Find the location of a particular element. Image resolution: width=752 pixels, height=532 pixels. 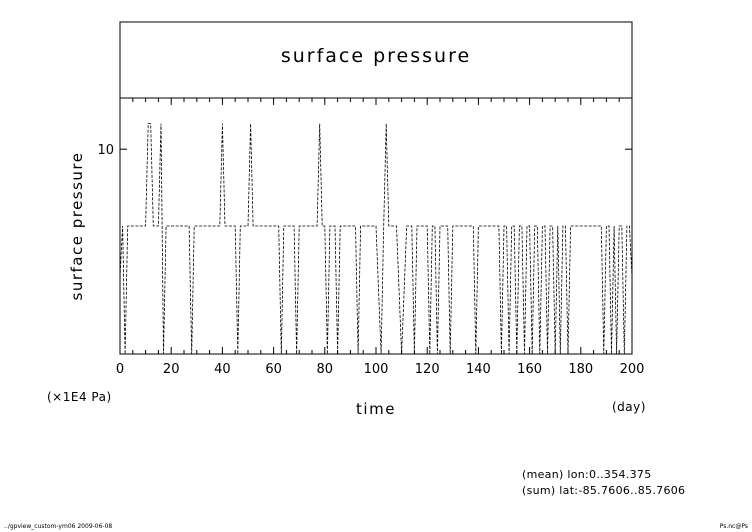

x-tick-label: 180 is located at coordinates (580, 369).